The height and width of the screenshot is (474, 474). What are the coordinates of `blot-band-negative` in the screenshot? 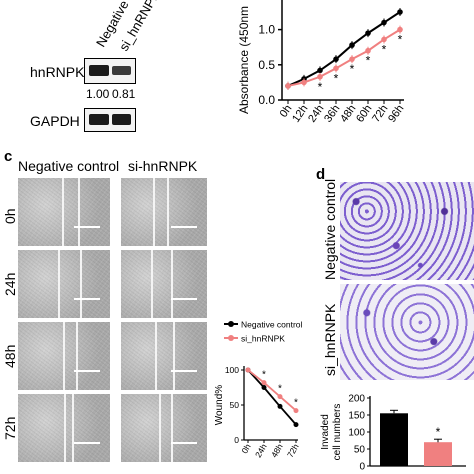 It's located at (99, 70).